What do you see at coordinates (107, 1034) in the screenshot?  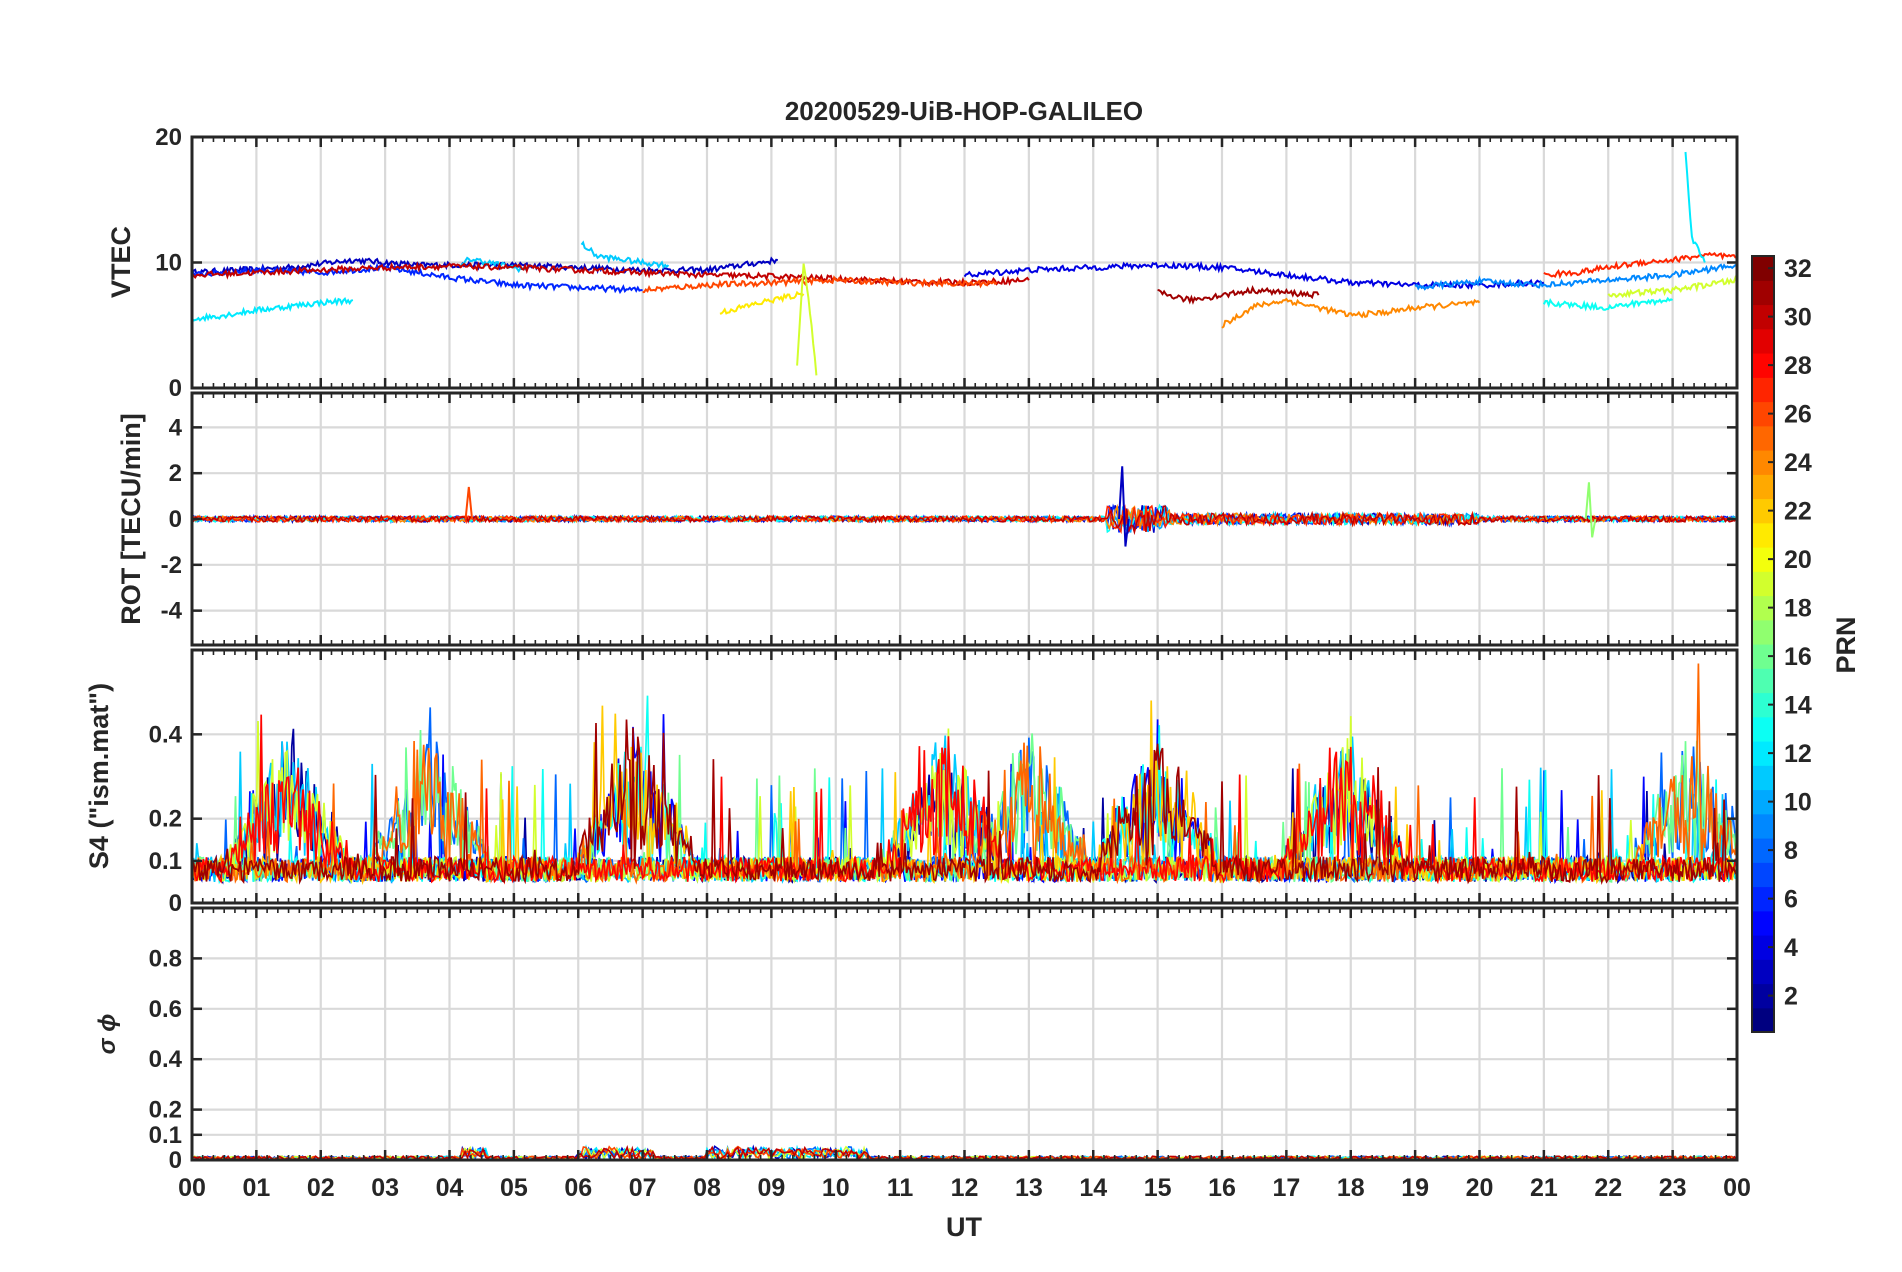 I see `sigma_phi-y-axis-label: σ ϕ` at bounding box center [107, 1034].